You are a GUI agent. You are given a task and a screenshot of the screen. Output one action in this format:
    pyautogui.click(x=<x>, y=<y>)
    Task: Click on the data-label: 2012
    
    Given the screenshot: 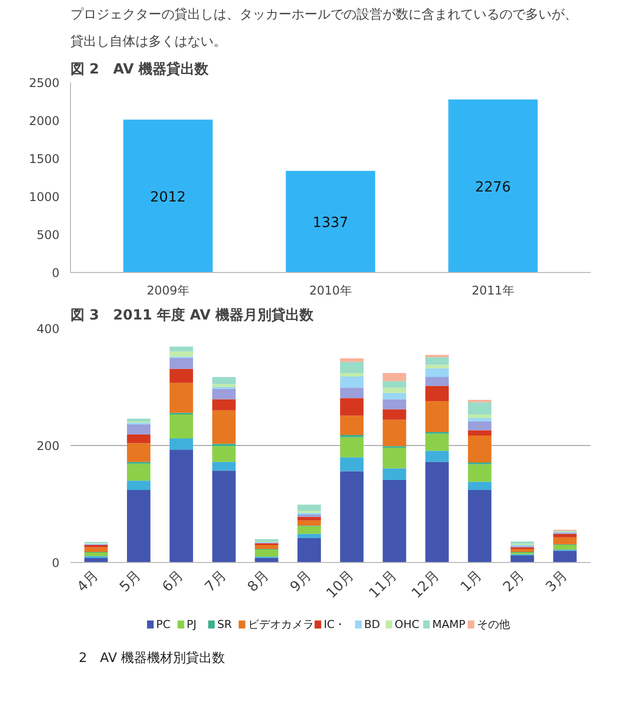 What is the action you would take?
    pyautogui.click(x=168, y=198)
    